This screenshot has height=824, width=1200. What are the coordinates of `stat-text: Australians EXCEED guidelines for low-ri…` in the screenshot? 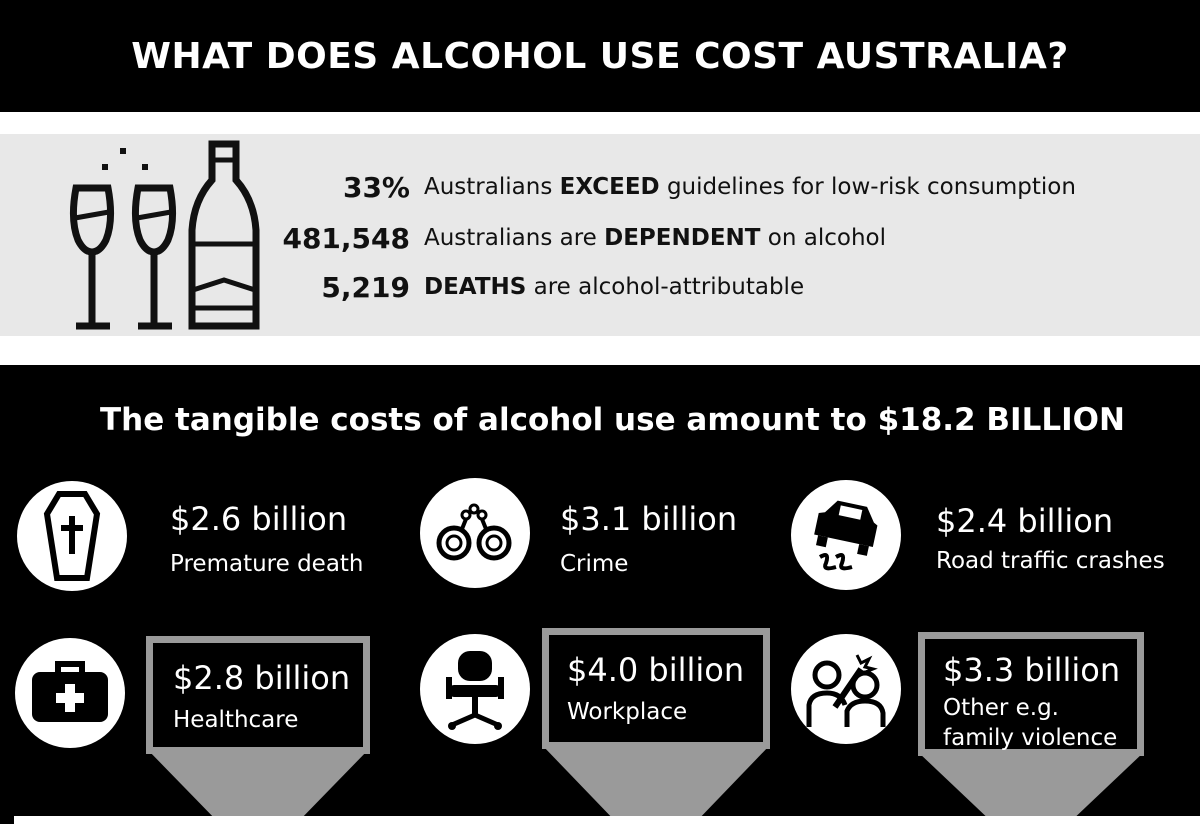 It's located at (750, 187).